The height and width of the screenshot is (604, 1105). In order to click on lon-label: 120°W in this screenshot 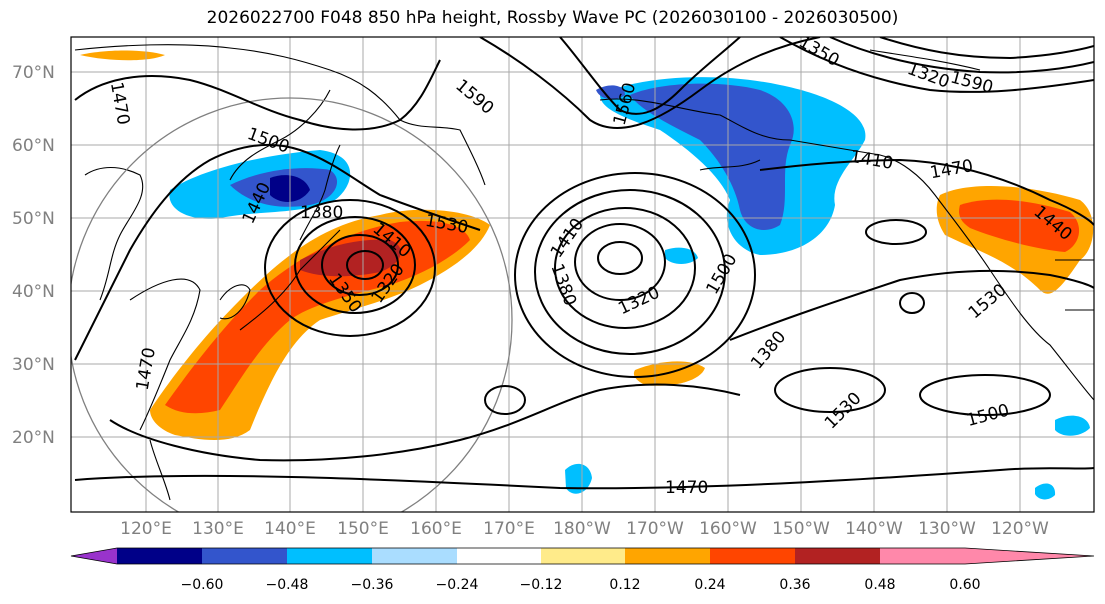, I will do `click(1020, 529)`.